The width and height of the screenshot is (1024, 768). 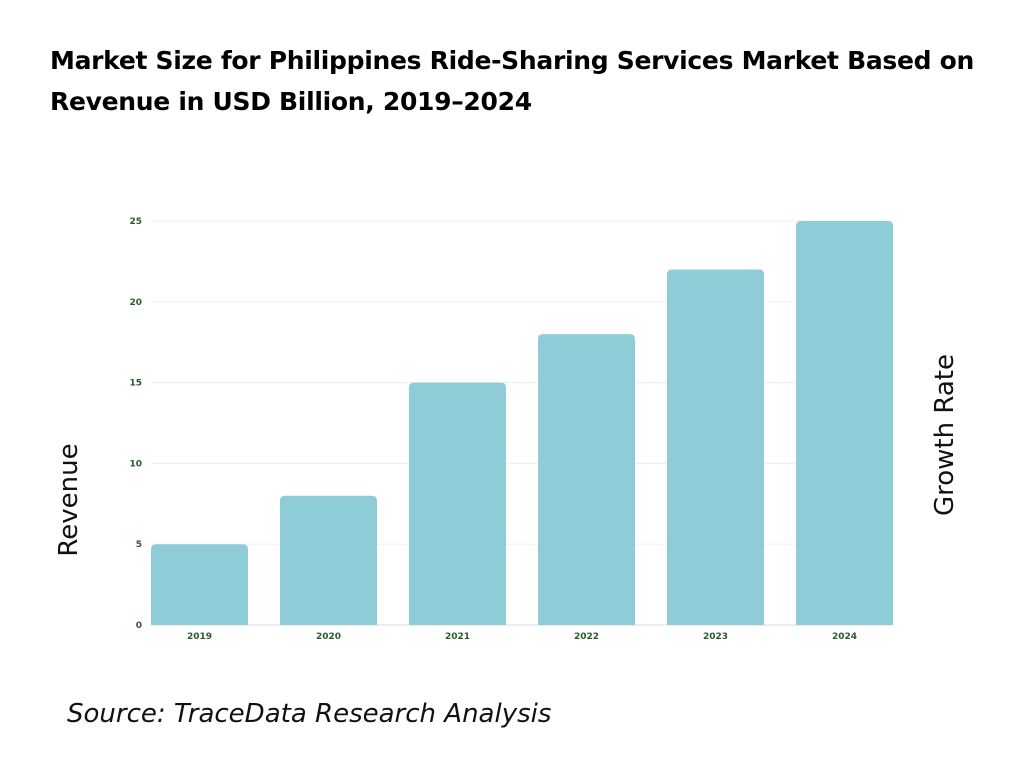 I want to click on bar-2020, so click(x=328, y=560).